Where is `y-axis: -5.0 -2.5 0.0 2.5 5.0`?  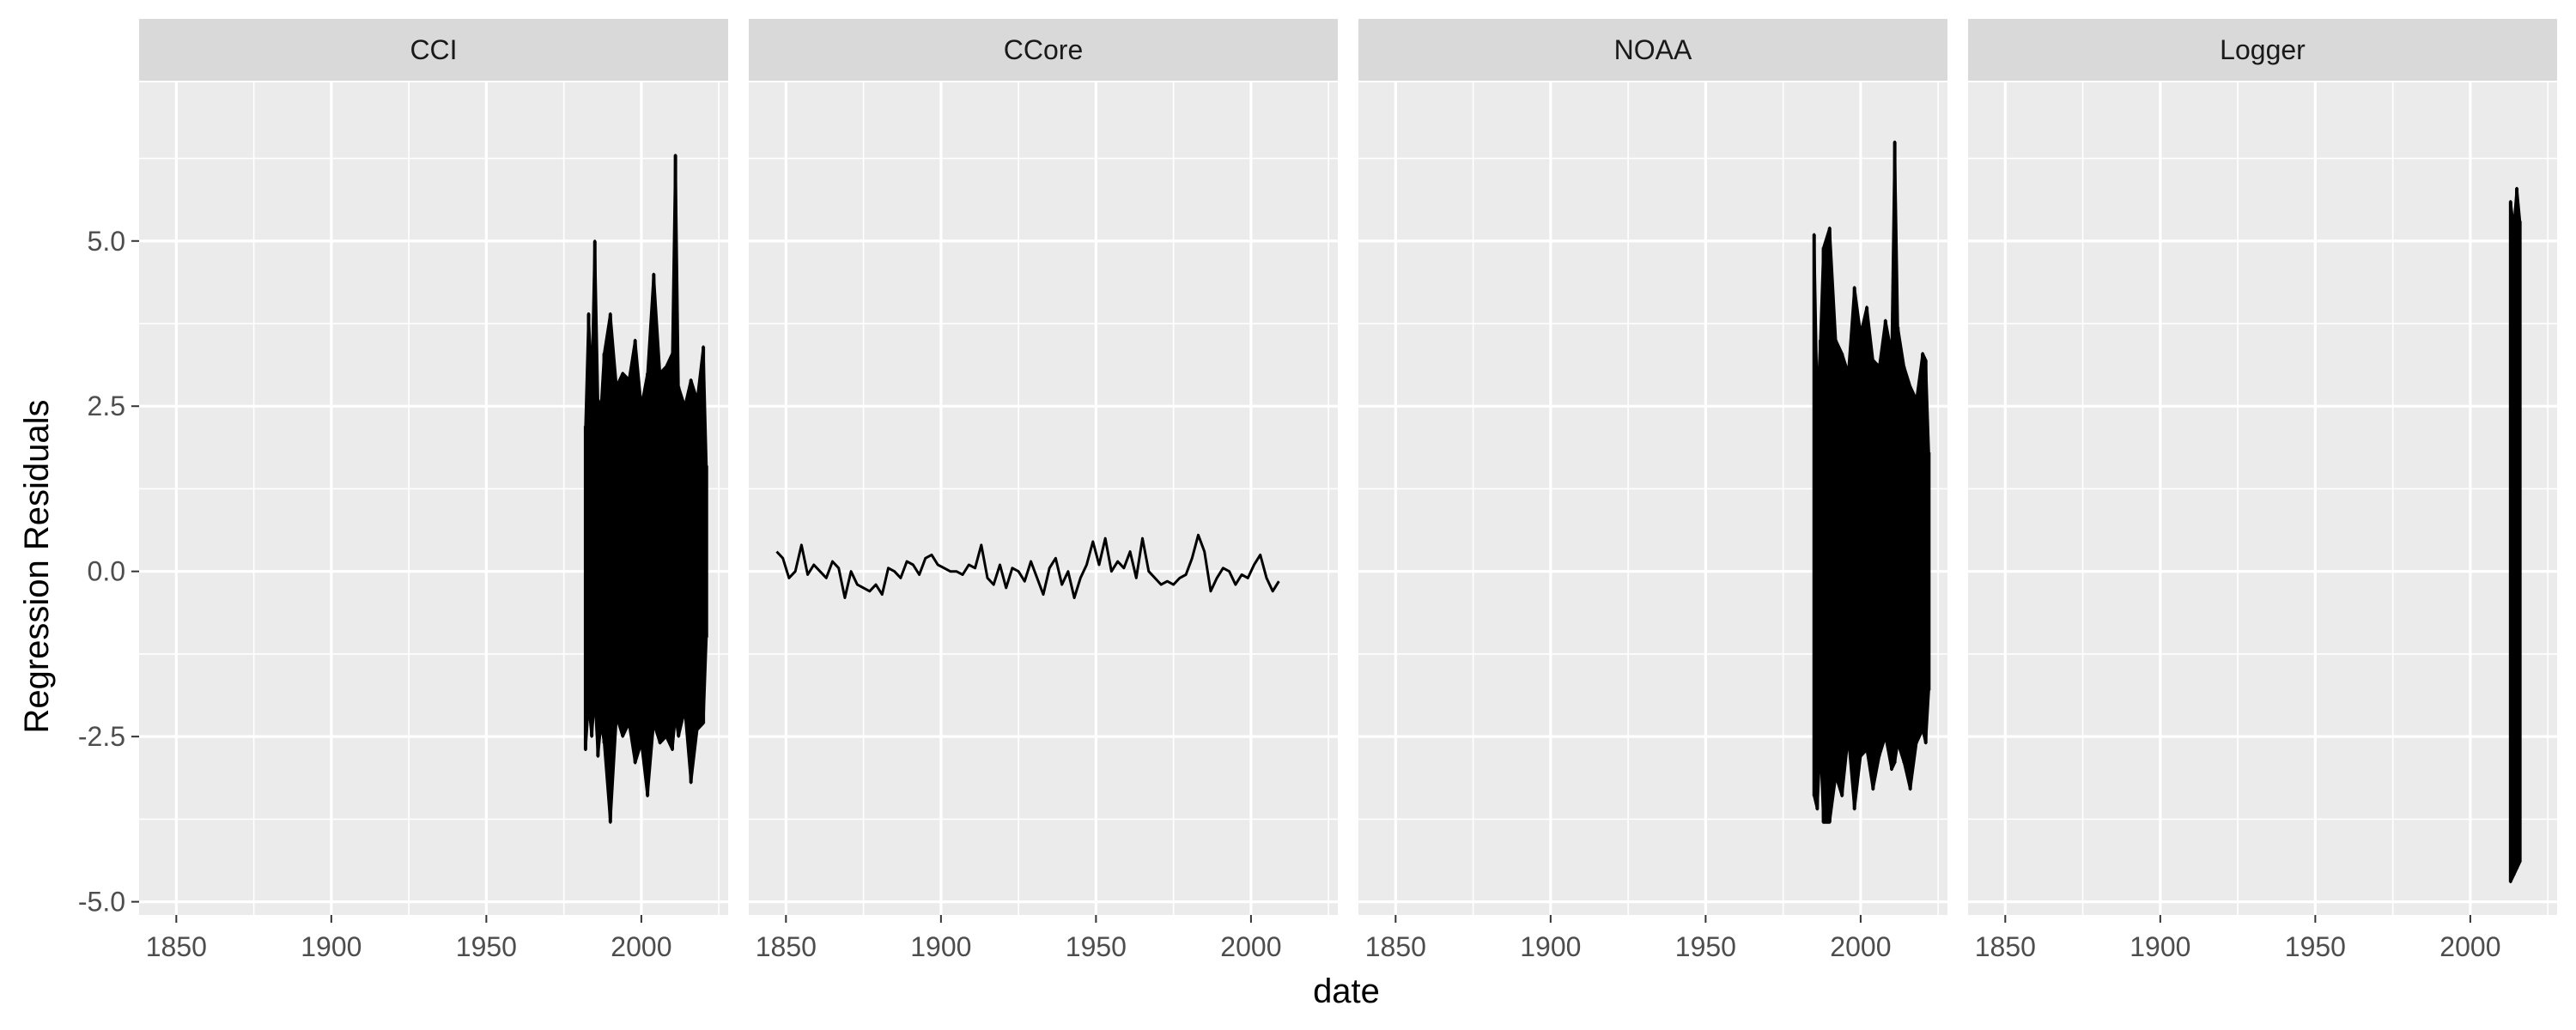
y-axis: -5.0 -2.5 0.0 2.5 5.0 is located at coordinates (109, 572).